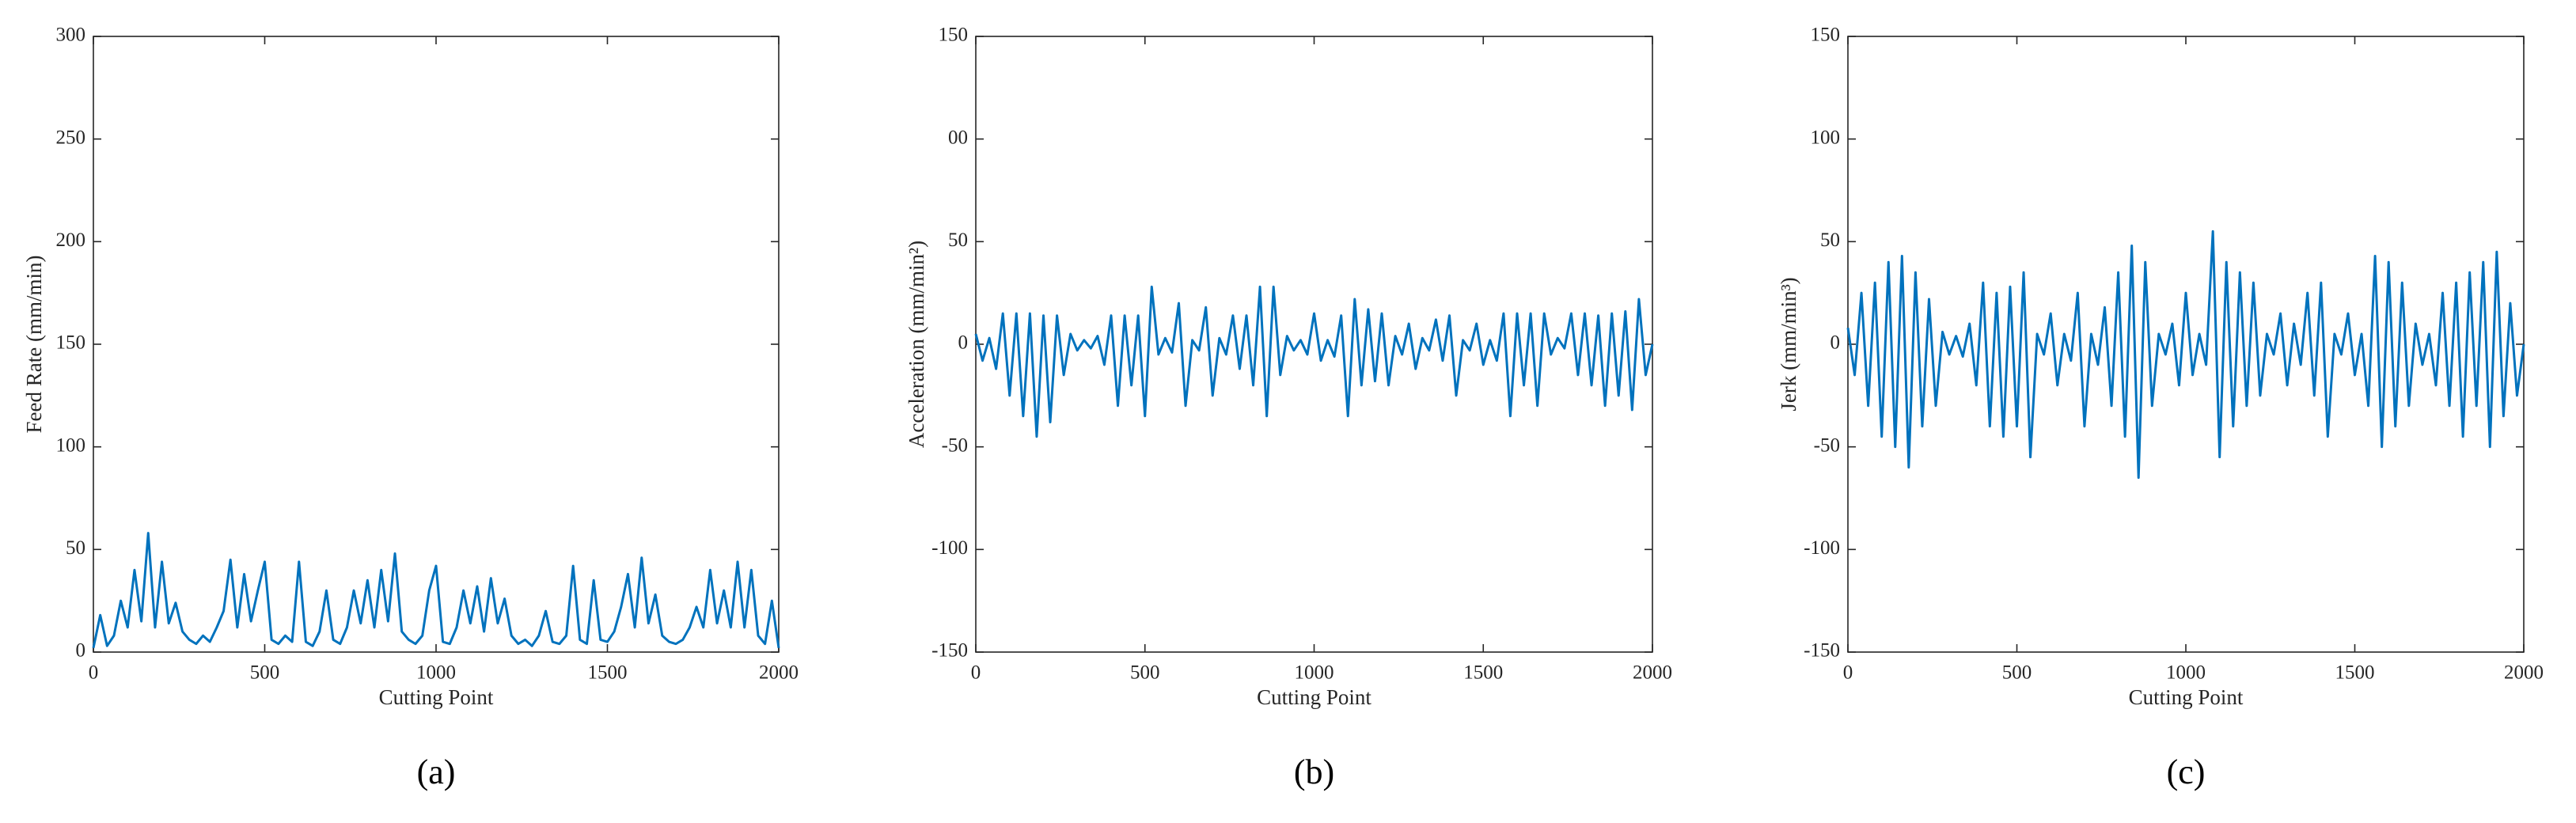  I want to click on y-tick-label: 300, so click(71, 35).